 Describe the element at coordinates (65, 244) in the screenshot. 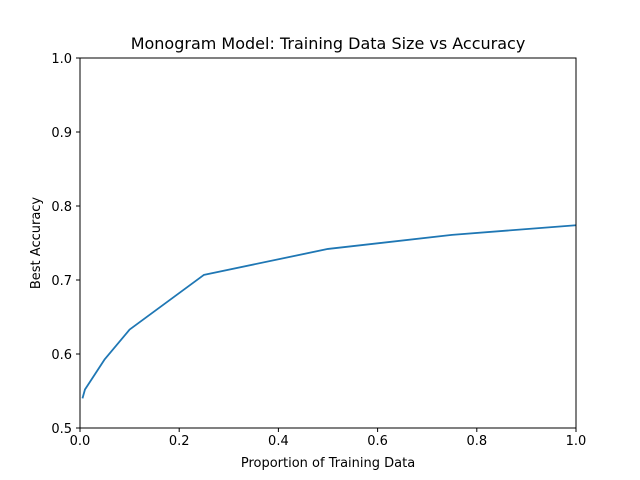

I see `y-axis: 0.5 0.6 0.7 0.8 0.9 1.0` at that location.